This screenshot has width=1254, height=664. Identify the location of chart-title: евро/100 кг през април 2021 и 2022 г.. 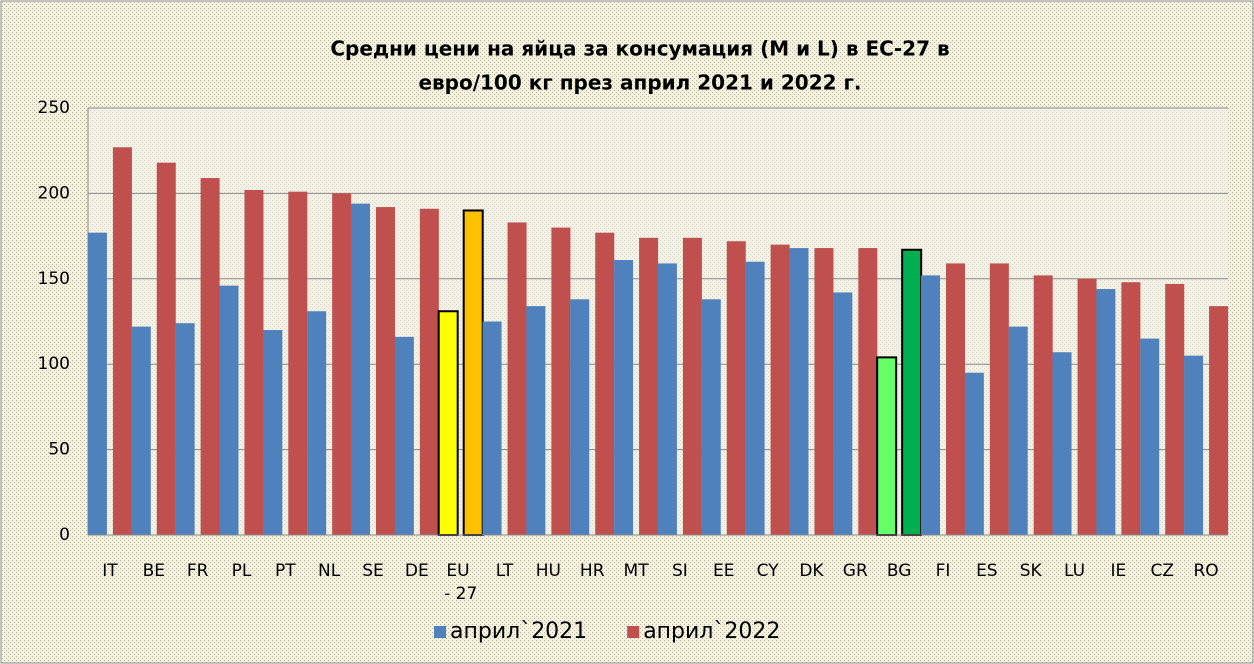
(639, 83).